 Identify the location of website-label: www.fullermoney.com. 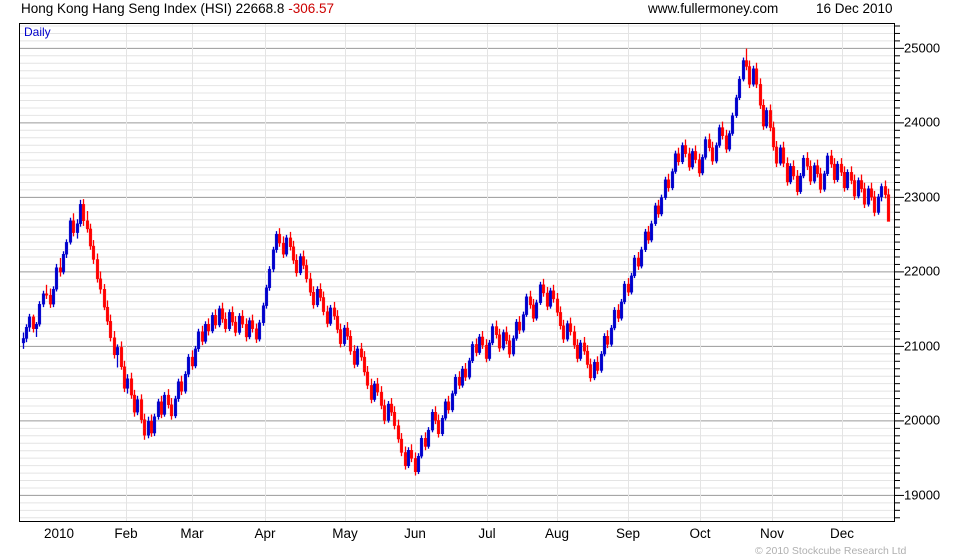
(713, 8).